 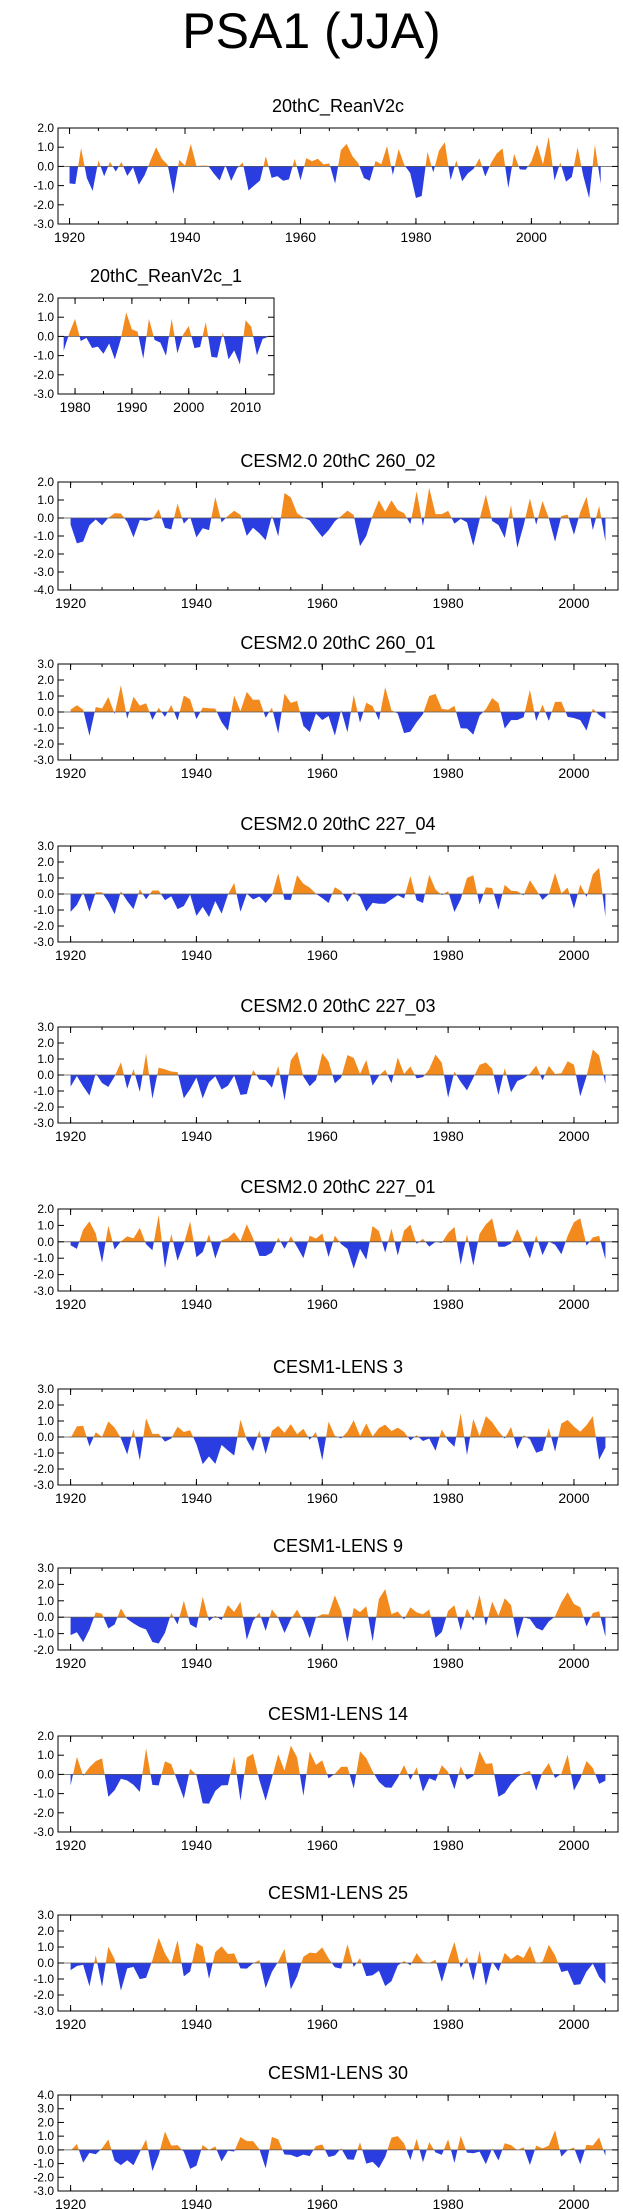 What do you see at coordinates (166, 276) in the screenshot?
I see `chart-title: 20thC_ReanV2c_1` at bounding box center [166, 276].